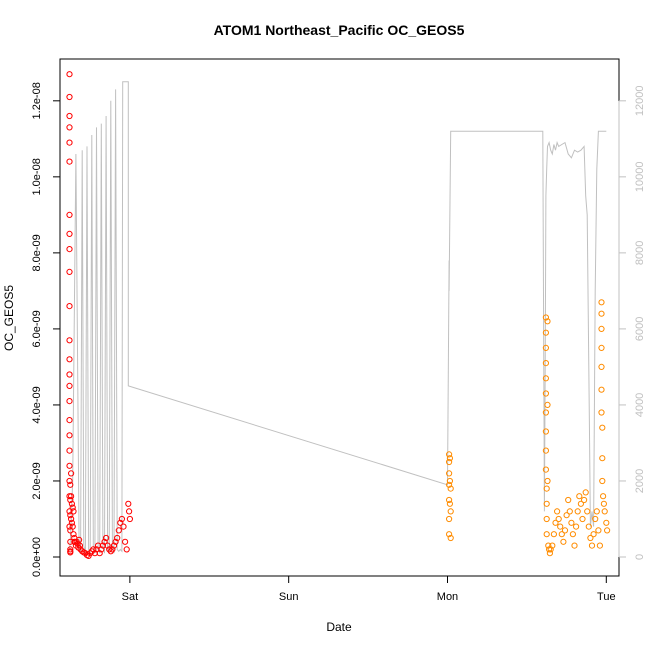 This screenshot has height=650, width=650. What do you see at coordinates (640, 557) in the screenshot?
I see `y2-tick-label: 0` at bounding box center [640, 557].